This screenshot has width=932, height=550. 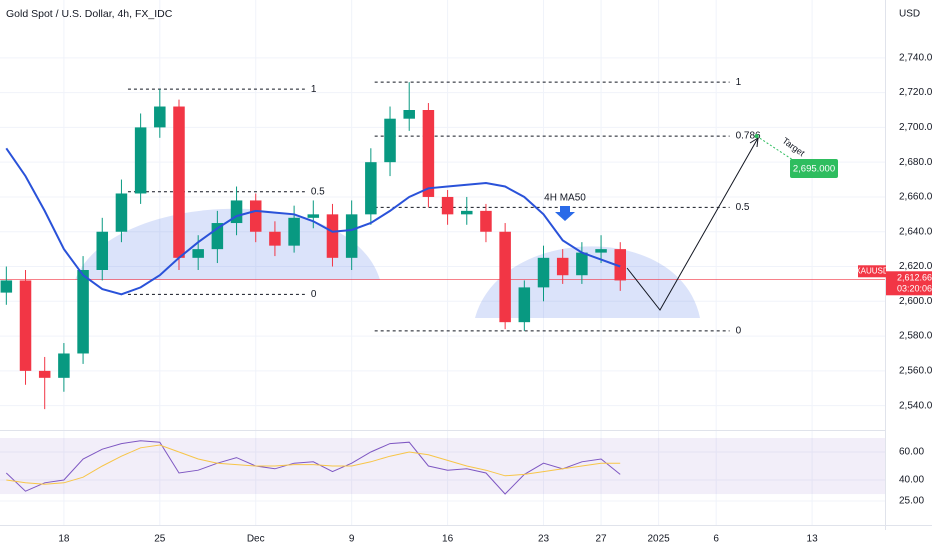 I want to click on x-tick-label: 25, so click(x=160, y=539).